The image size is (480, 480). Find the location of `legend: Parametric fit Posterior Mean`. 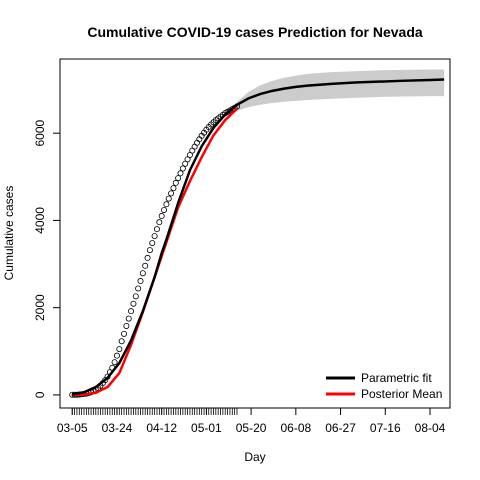

legend: Parametric fit Posterior Mean is located at coordinates (384, 386).